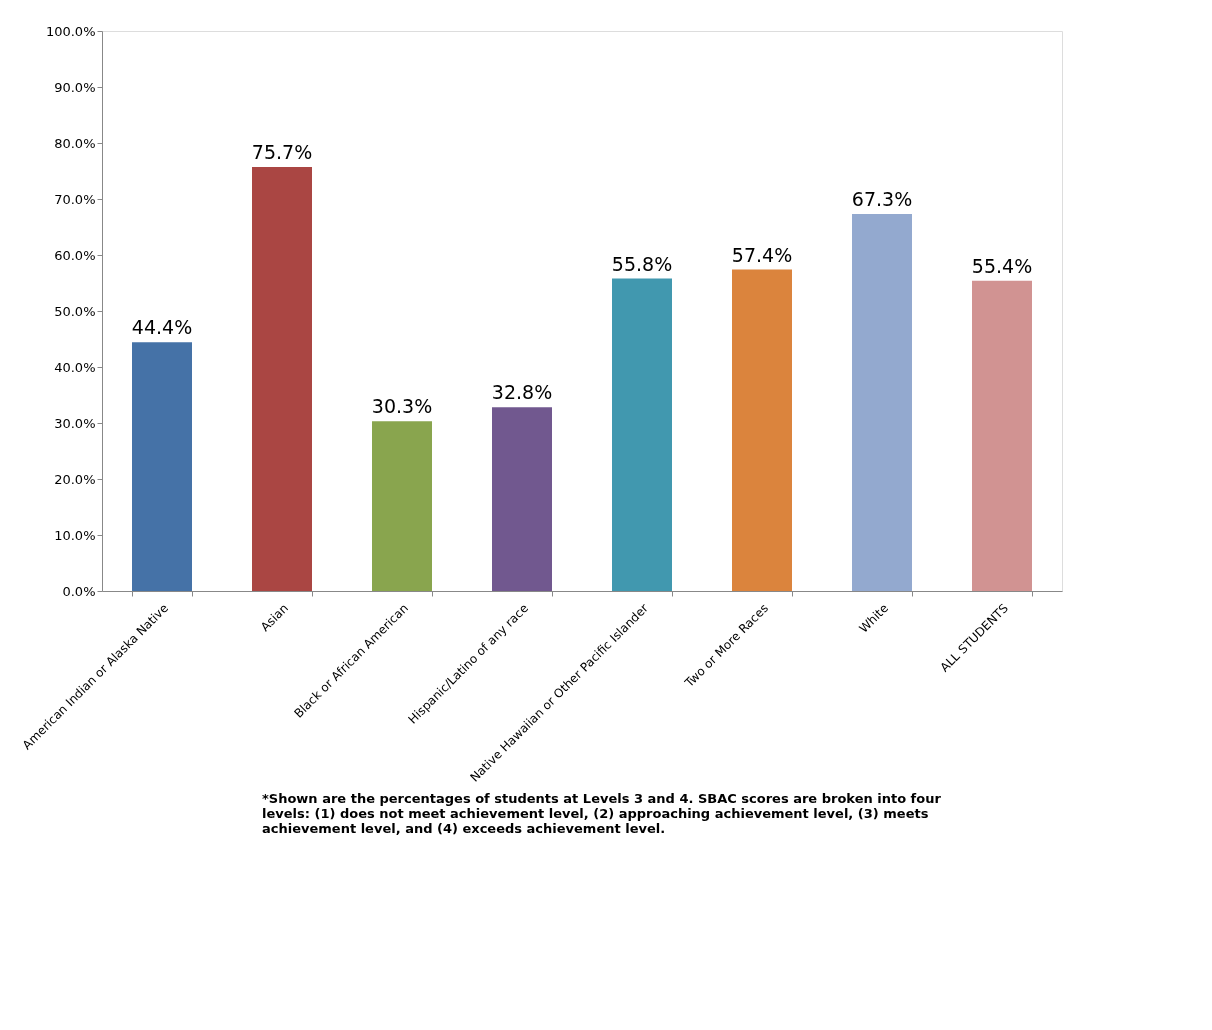 Image resolution: width=1212 pixels, height=1030 pixels. What do you see at coordinates (70, 31) in the screenshot?
I see `y-tick-label: 100.0%` at bounding box center [70, 31].